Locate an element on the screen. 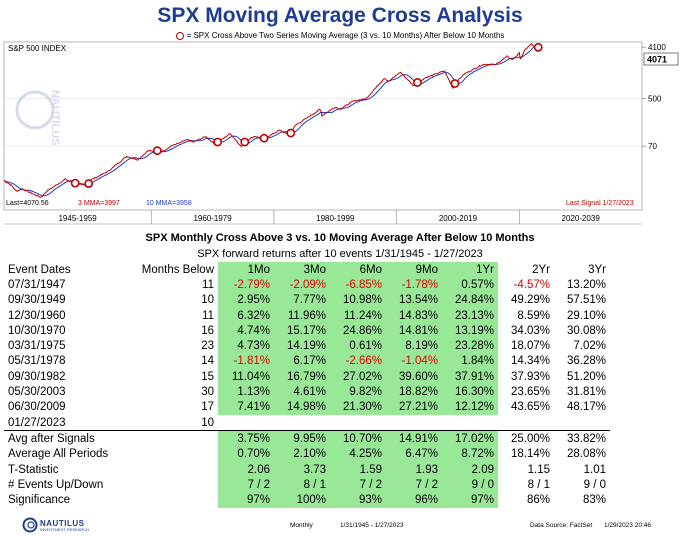 The height and width of the screenshot is (536, 680). nautilus-logo-icon is located at coordinates (30, 525).